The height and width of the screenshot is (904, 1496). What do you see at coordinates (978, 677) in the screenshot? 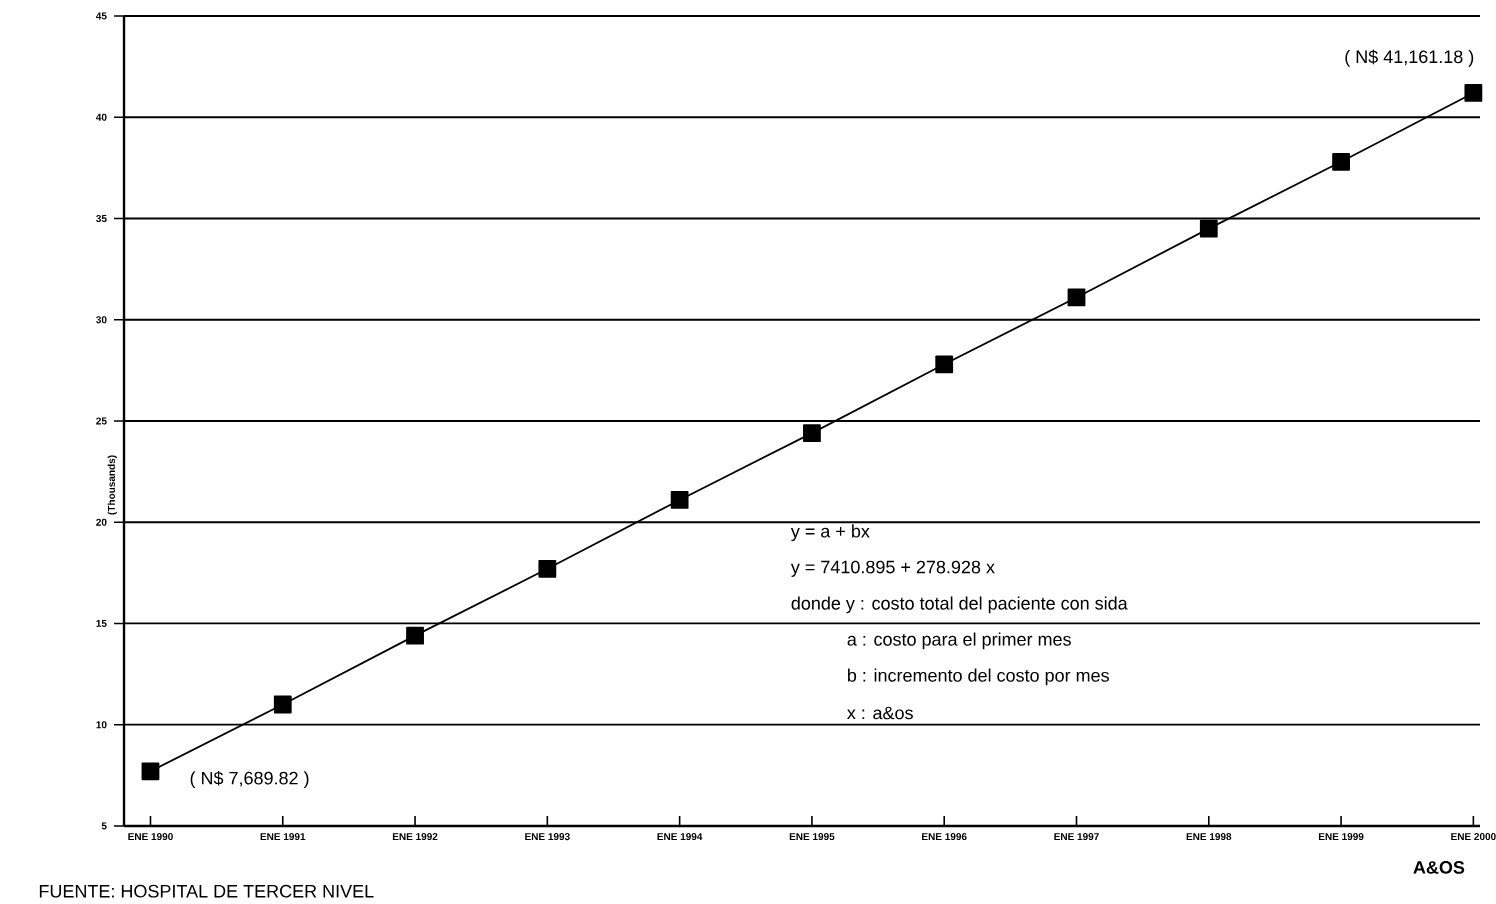
I see `annotation: b : incremento del costo por mes` at bounding box center [978, 677].